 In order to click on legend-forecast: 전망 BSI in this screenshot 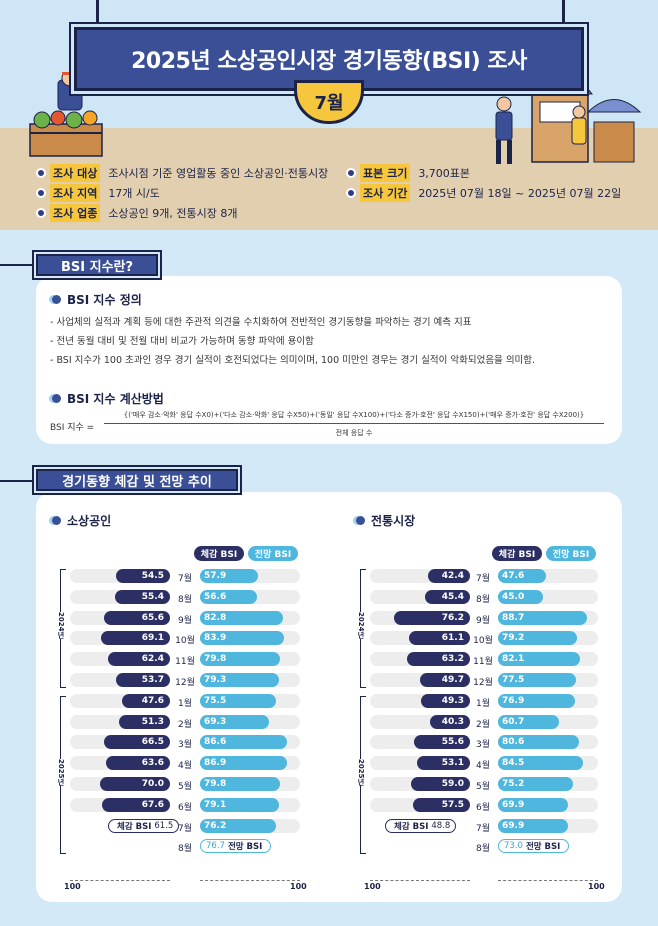, I will do `click(273, 553)`.